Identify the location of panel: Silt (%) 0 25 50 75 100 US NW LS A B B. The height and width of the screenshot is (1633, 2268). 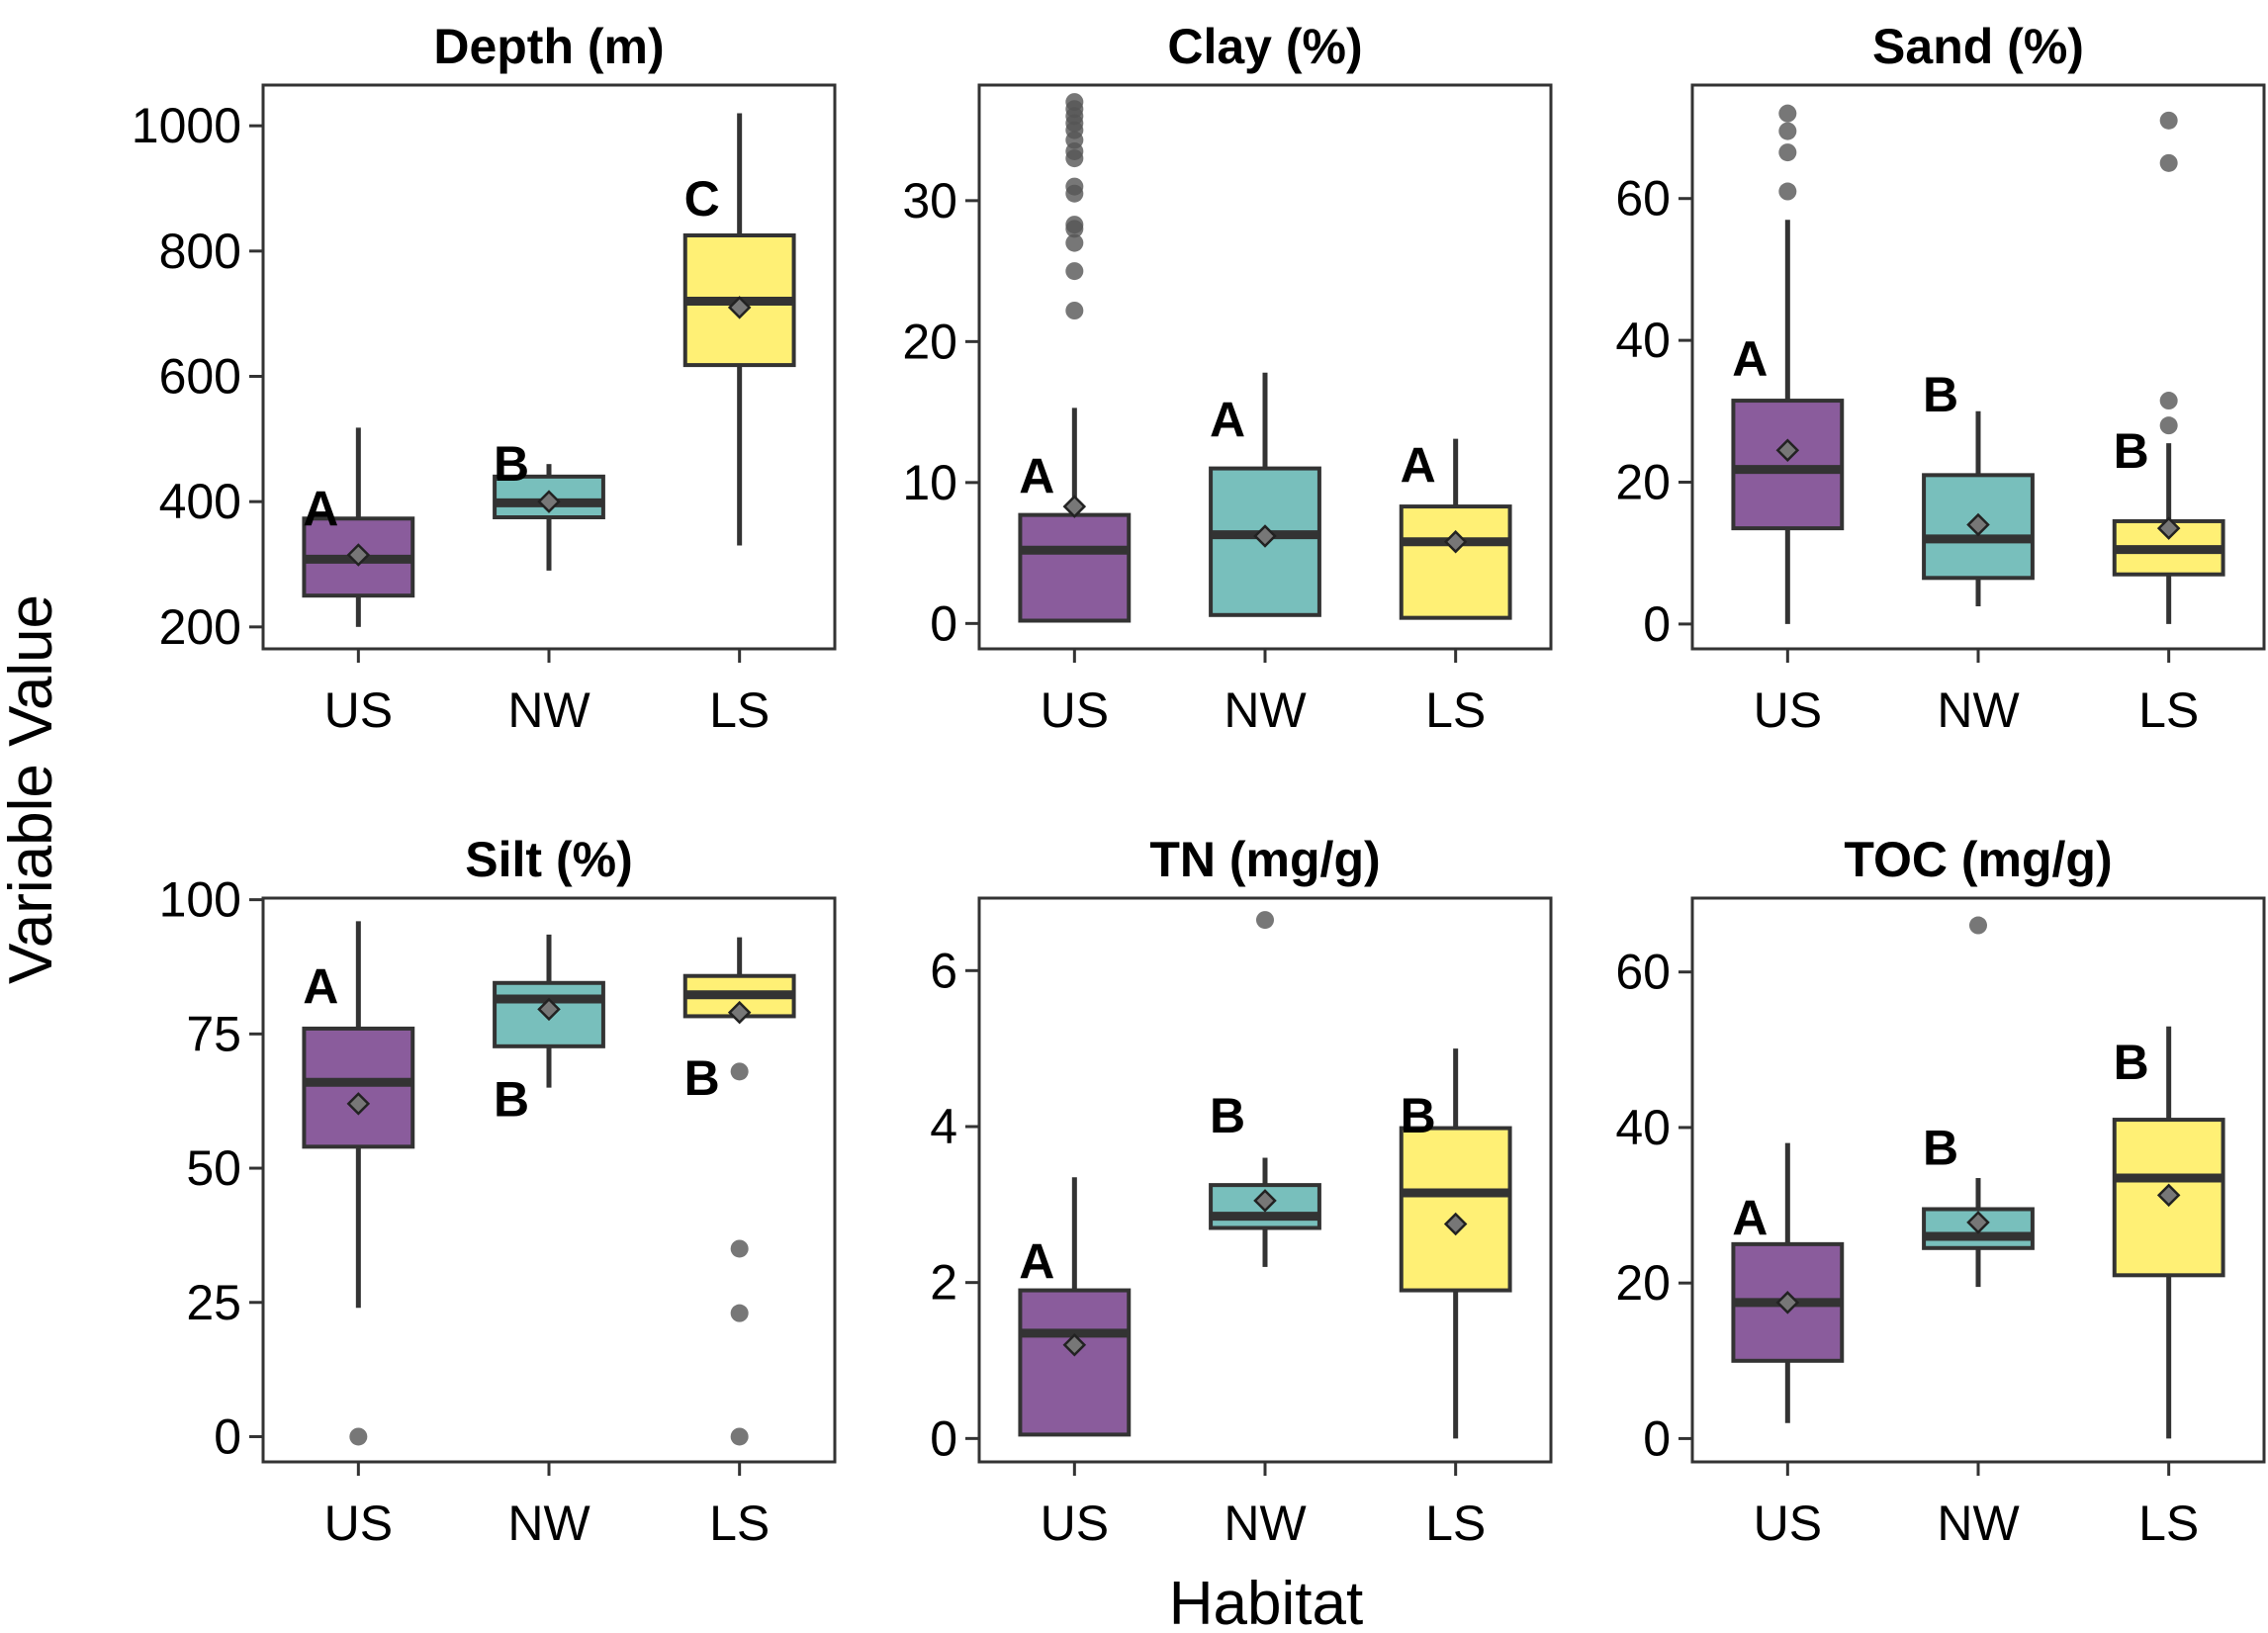
(498, 1191).